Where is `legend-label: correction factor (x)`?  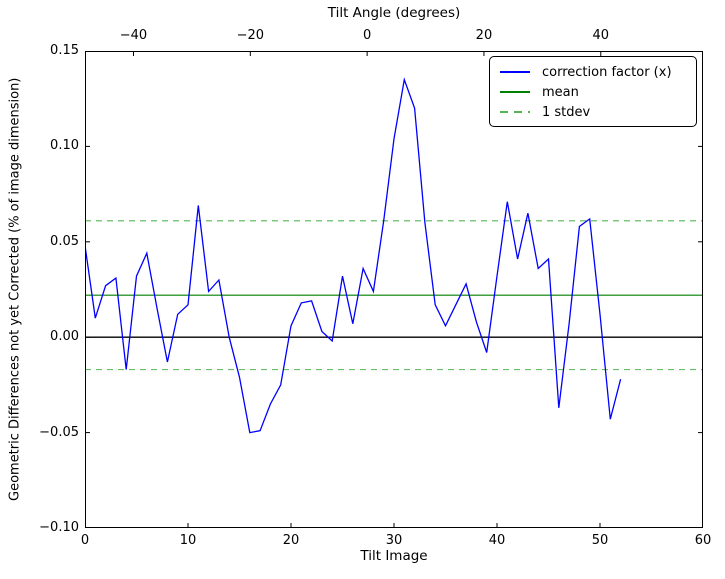 legend-label: correction factor (x) is located at coordinates (607, 72).